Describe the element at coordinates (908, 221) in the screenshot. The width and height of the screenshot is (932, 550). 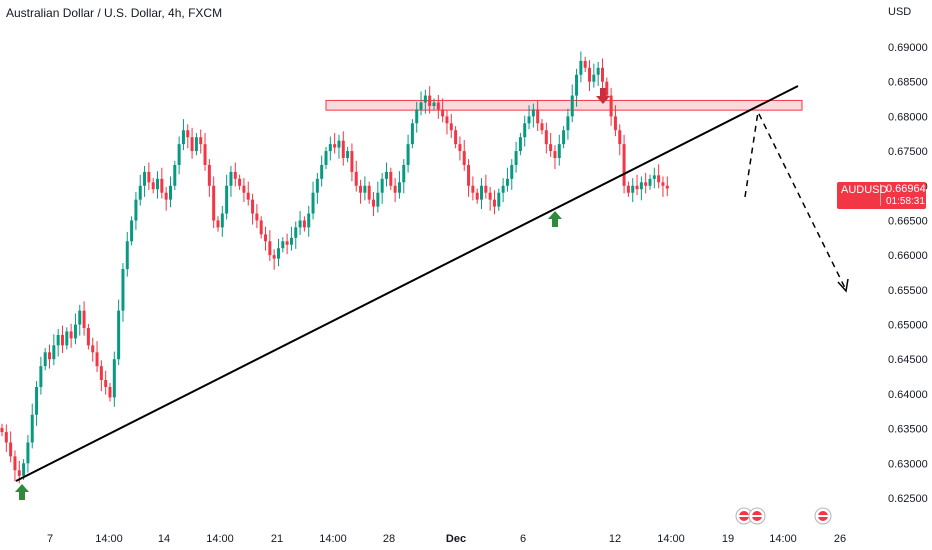
I see `price-tick-label: 0.66500` at that location.